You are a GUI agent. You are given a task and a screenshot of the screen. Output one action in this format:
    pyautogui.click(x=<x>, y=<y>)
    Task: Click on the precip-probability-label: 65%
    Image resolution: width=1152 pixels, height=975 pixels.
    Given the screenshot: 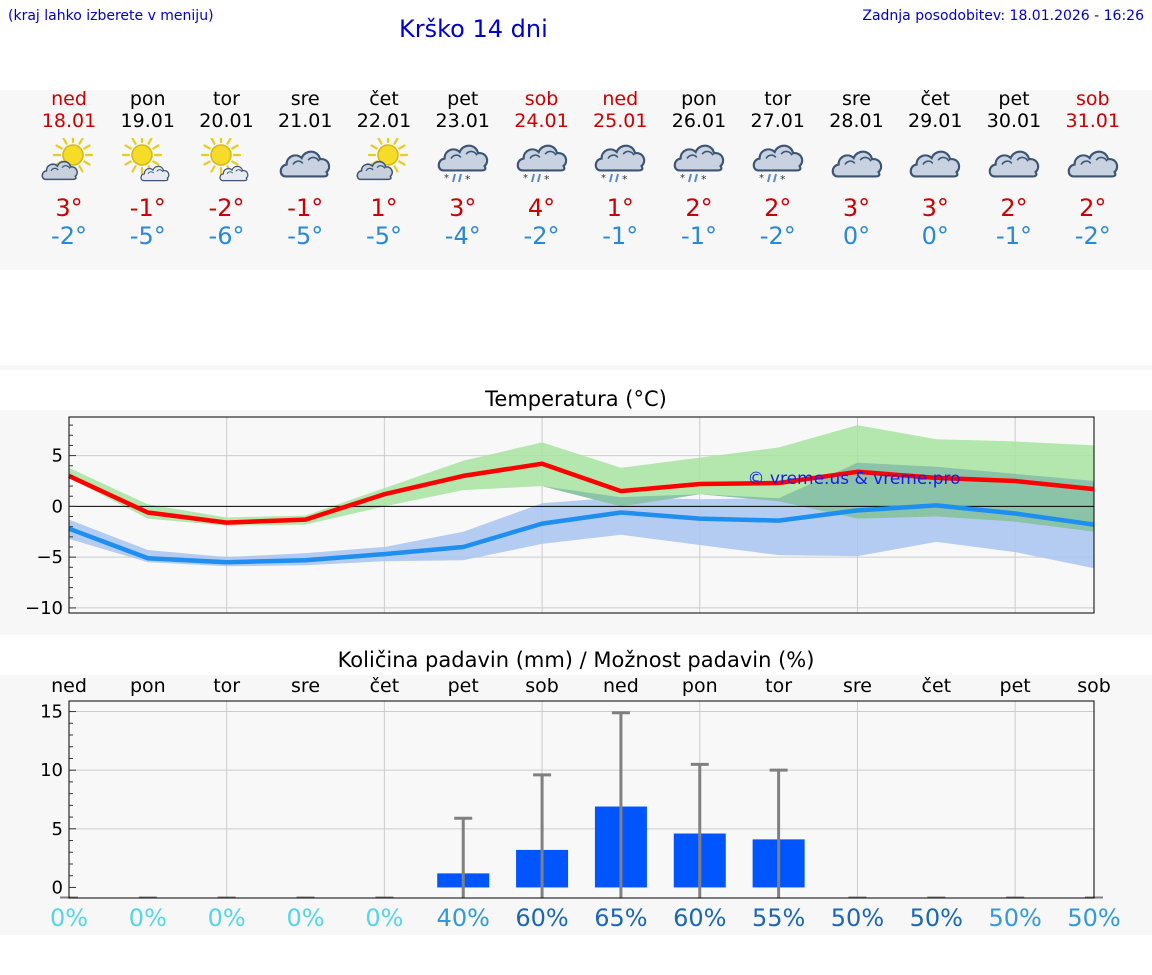 What is the action you would take?
    pyautogui.click(x=620, y=918)
    